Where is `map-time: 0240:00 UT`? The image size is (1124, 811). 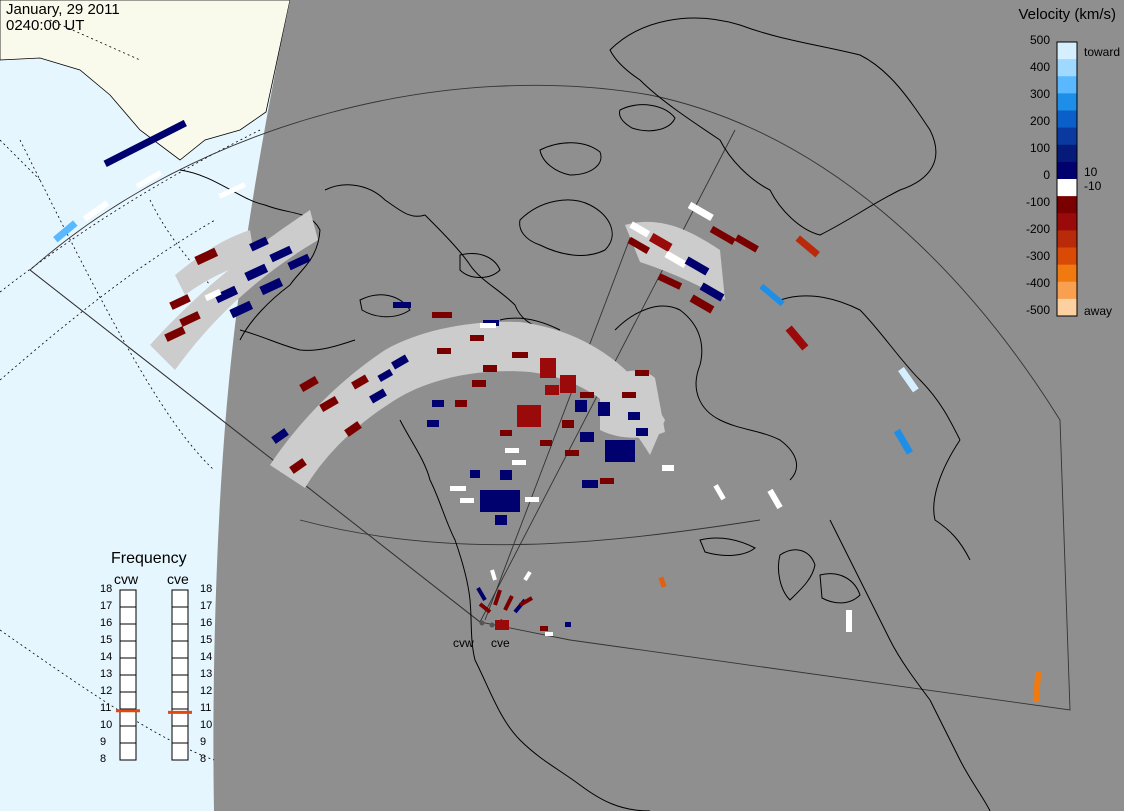
map-time: 0240:00 UT is located at coordinates (45, 25).